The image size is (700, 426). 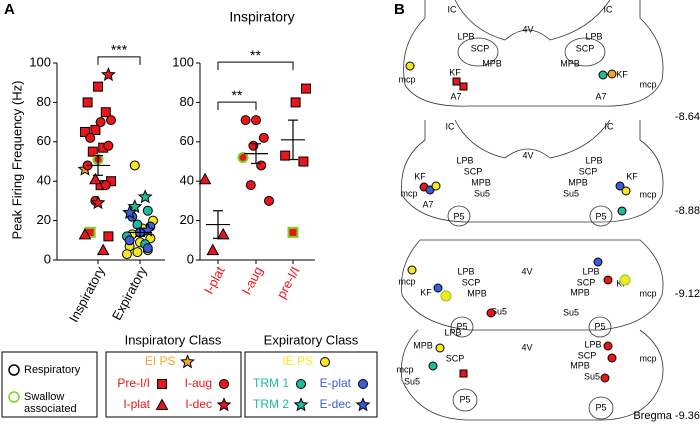 I want to click on bregma-label: -8.64, so click(x=687, y=117).